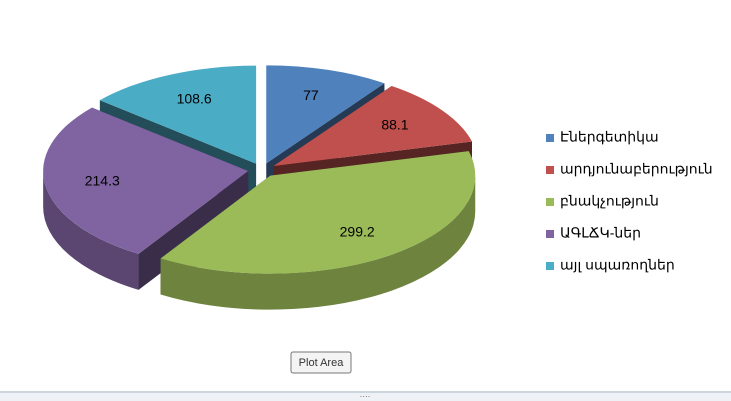 This screenshot has height=401, width=731. Describe the element at coordinates (609, 137) in the screenshot. I see `legend-label: Էներգետիկա` at that location.